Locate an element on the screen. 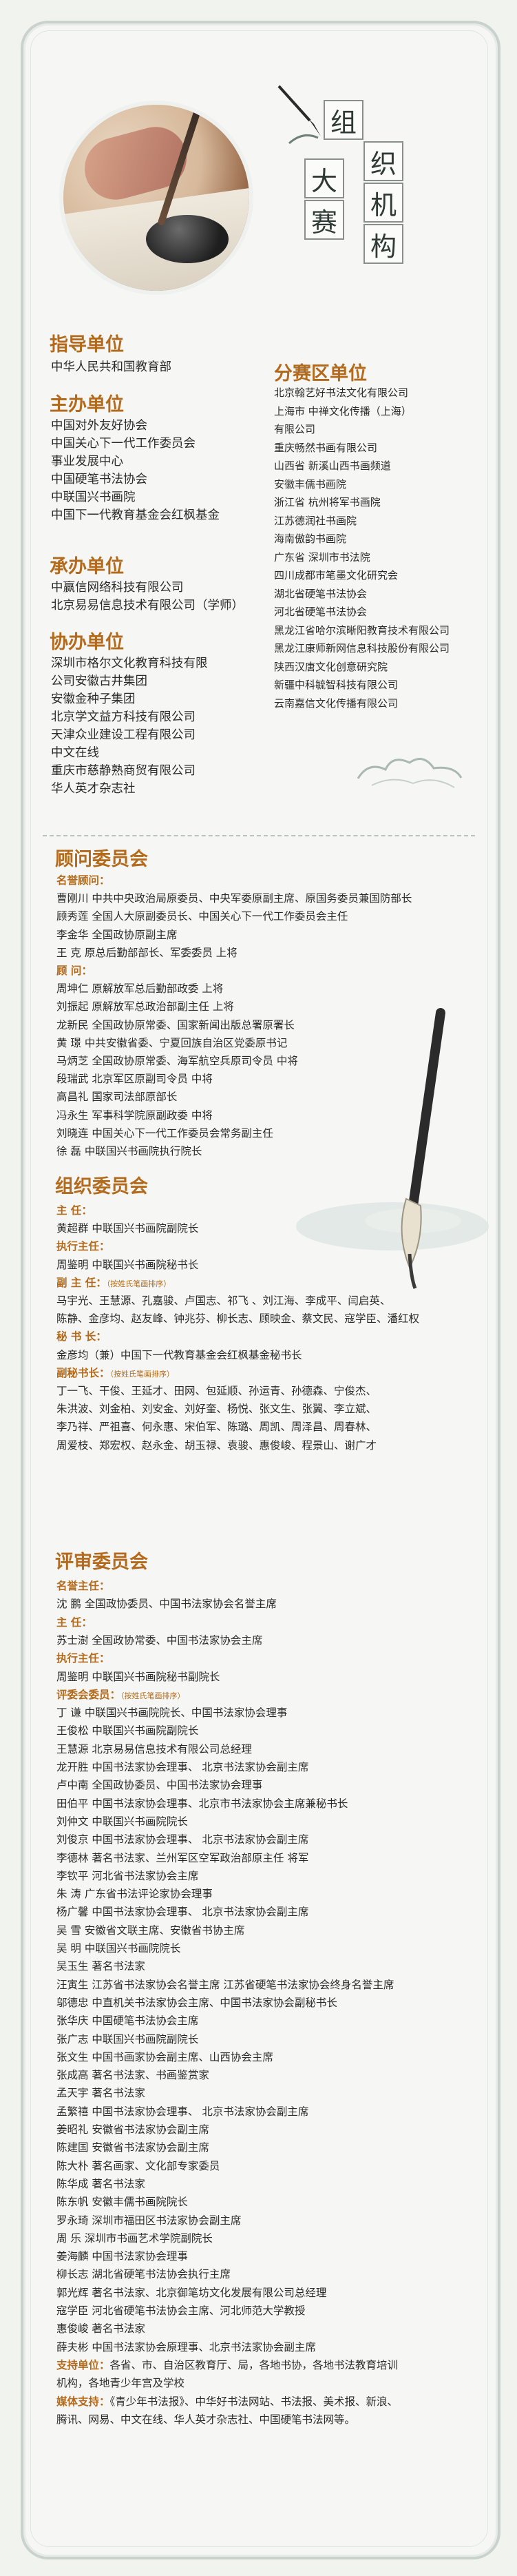 The image size is (517, 2576). member-line: 黄 璟 中共安徽省委、宁夏回族自治区党委原书记 is located at coordinates (172, 1042).